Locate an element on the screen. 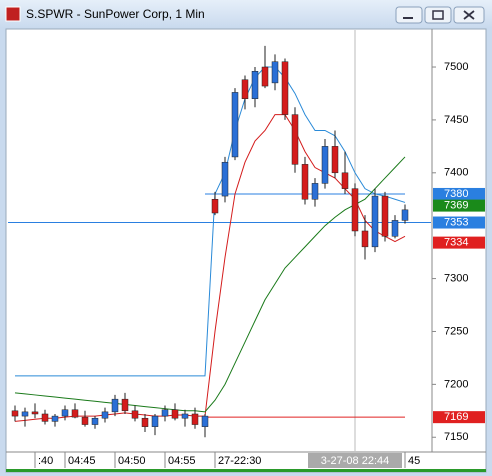  y-tick-label: 7250 is located at coordinates (456, 331).